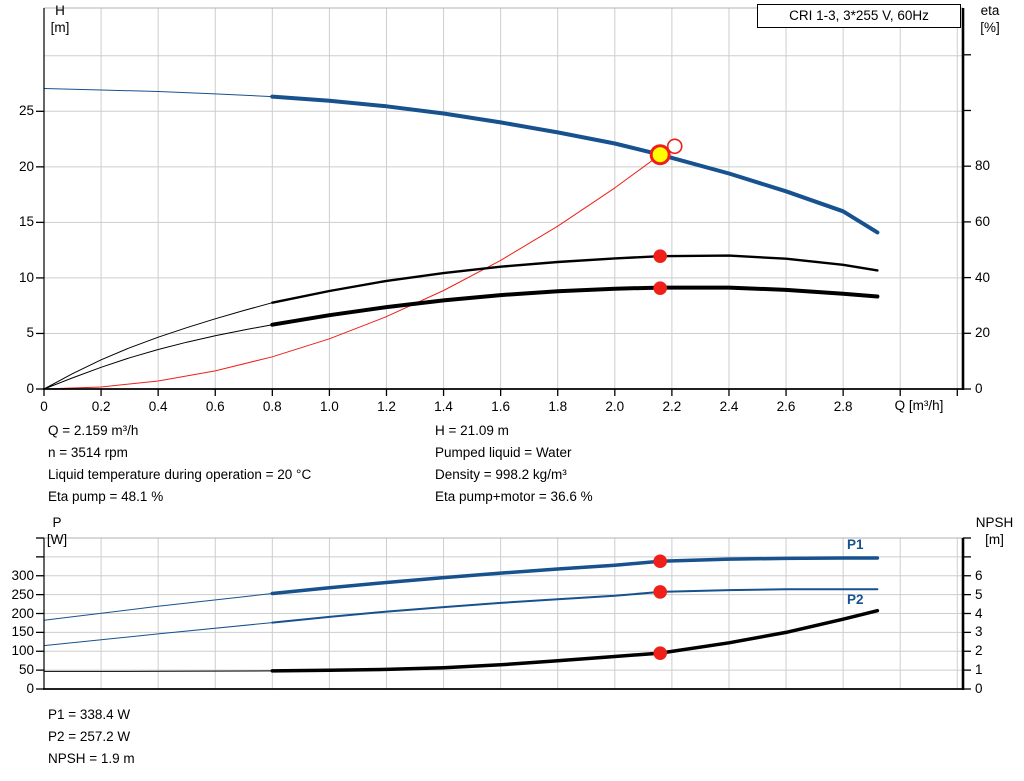 This screenshot has height=781, width=1024. Describe the element at coordinates (859, 16) in the screenshot. I see `pump-title-box: CRI 1-3, 3*255 V, 60Hz` at that location.